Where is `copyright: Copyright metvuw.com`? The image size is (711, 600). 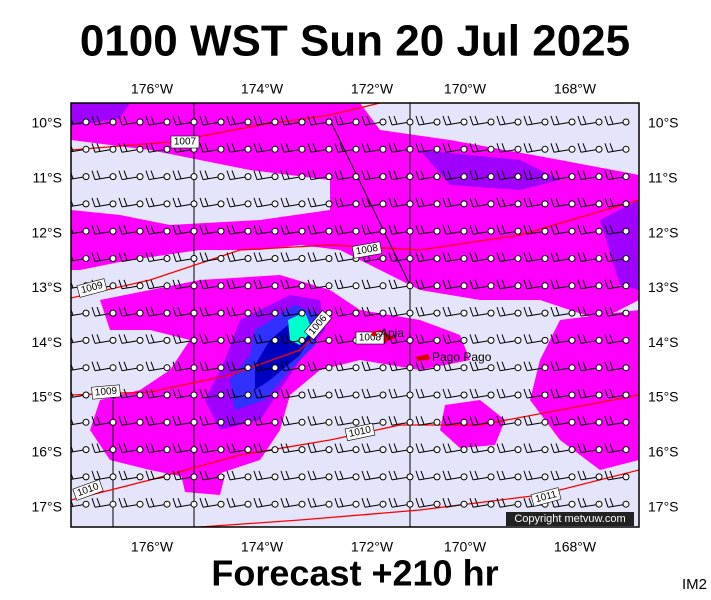 copyright: Copyright metvuw.com is located at coordinates (569, 519).